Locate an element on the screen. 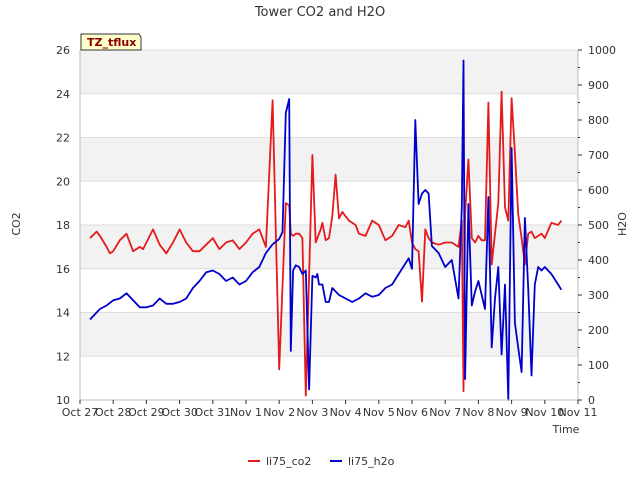 This screenshot has height=480, width=640. legend-label-co2: li75_co2 is located at coordinates (288, 461).